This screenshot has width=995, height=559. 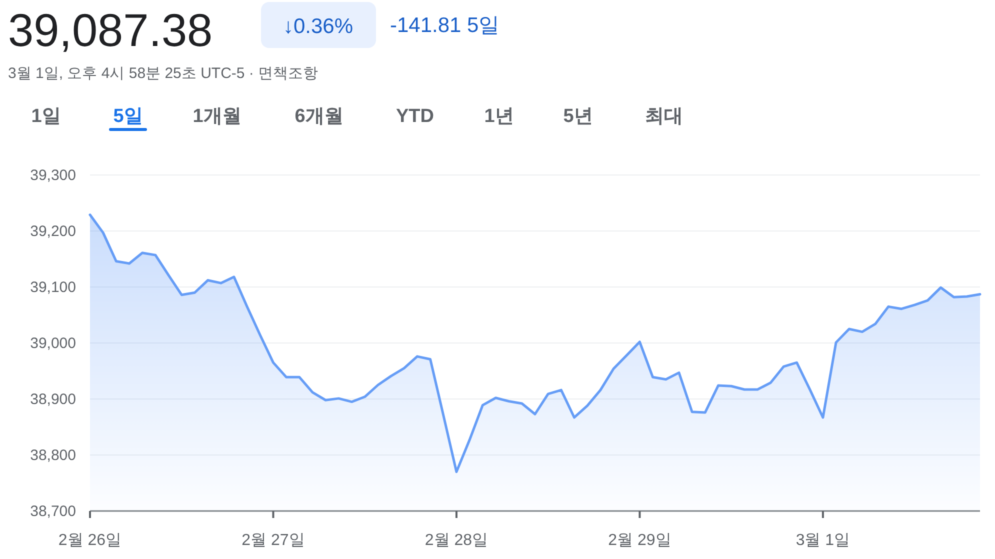 What do you see at coordinates (53, 343) in the screenshot?
I see `y-tick-label: 39,000` at bounding box center [53, 343].